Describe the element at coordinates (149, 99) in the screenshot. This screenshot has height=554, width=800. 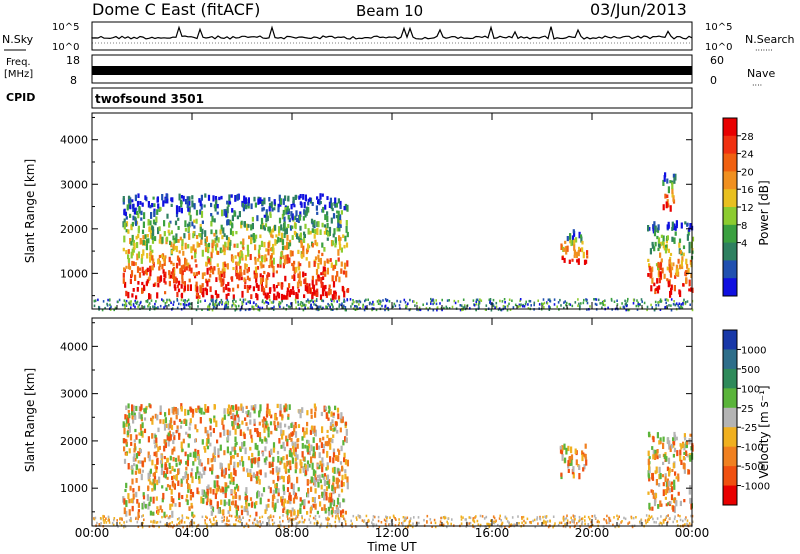
I see `cpid-program: twofsound 3501` at that location.